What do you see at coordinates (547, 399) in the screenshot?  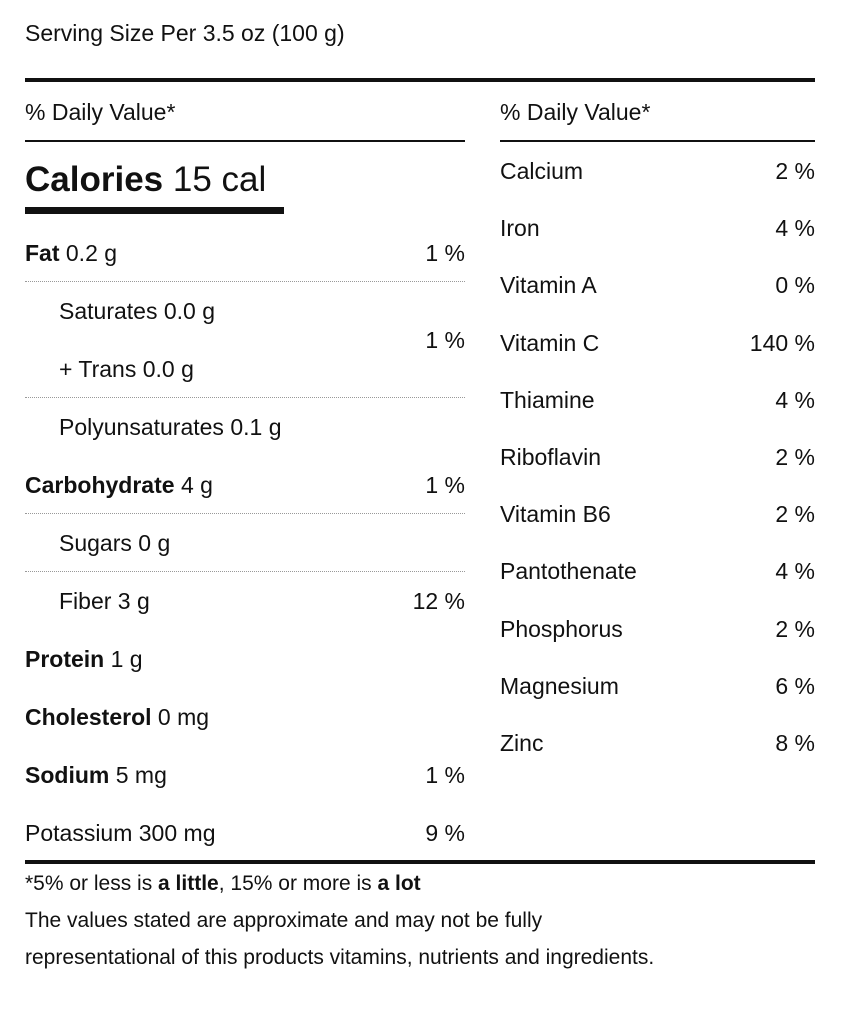 I see `nutrient-name: Thiamine` at bounding box center [547, 399].